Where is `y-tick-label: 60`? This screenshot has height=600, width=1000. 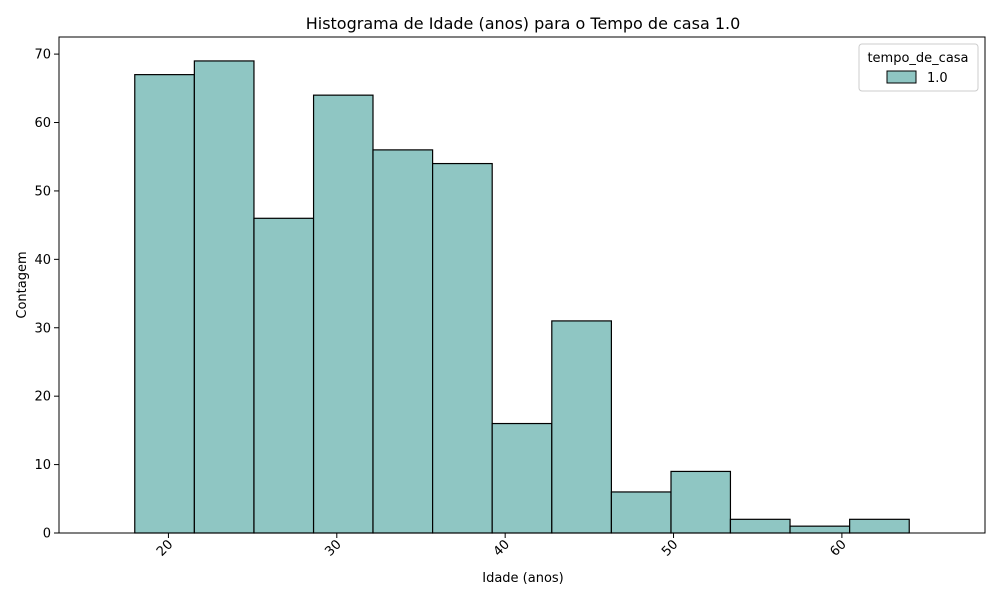
y-tick-label: 60 is located at coordinates (42, 123).